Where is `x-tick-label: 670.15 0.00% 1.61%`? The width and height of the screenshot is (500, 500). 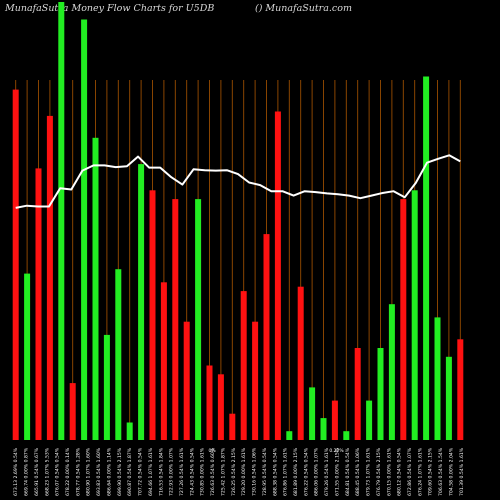 x-tick-label: 670.15 0.00% 1.61% is located at coordinates (389, 471).